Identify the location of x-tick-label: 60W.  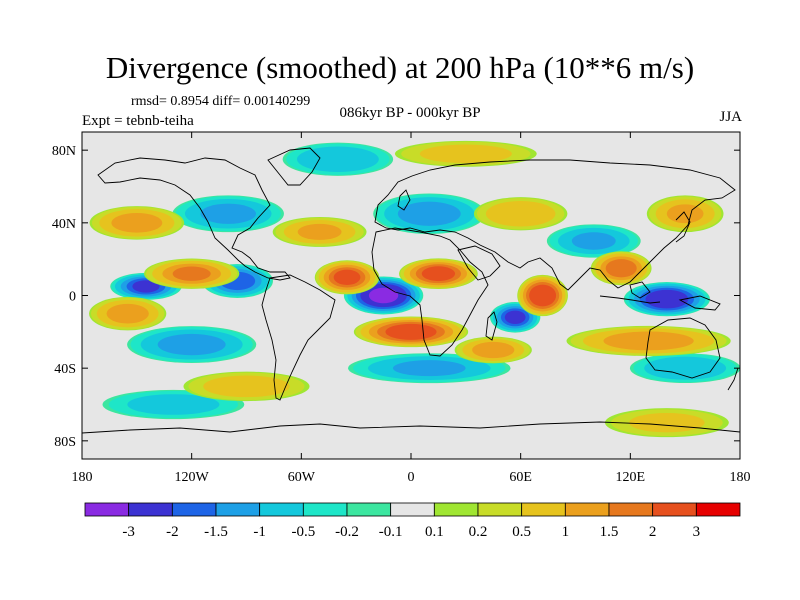
(302, 477).